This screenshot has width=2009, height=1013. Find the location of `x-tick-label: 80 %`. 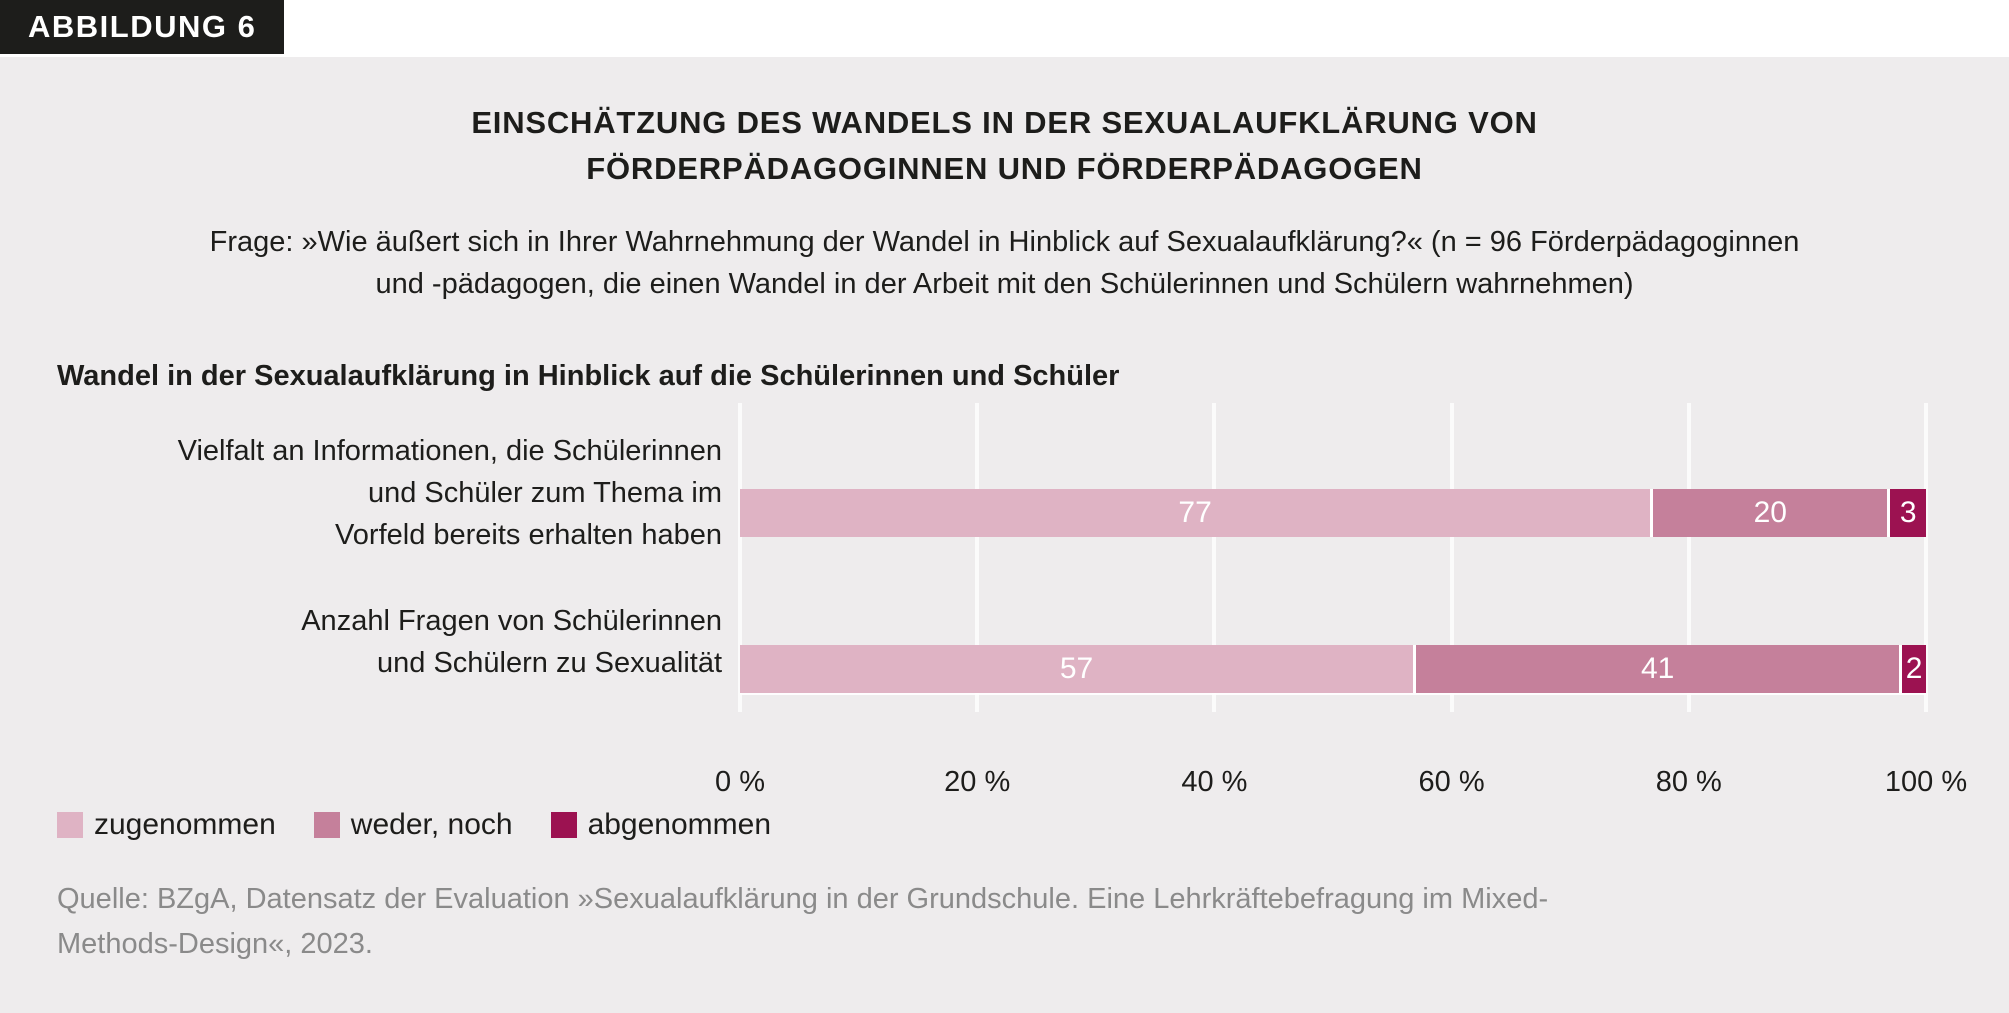

x-tick-label: 80 % is located at coordinates (1688, 782).